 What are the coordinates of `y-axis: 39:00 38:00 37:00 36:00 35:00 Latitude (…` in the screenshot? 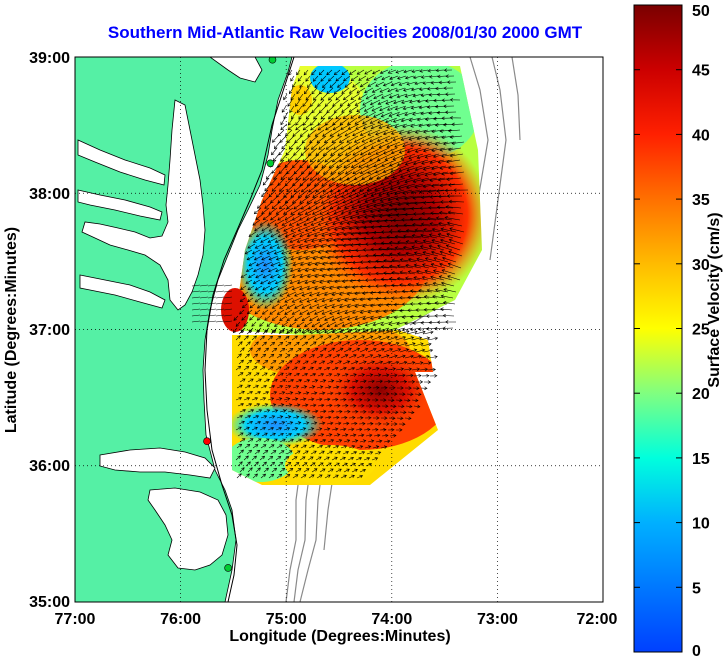 It's located at (36, 330).